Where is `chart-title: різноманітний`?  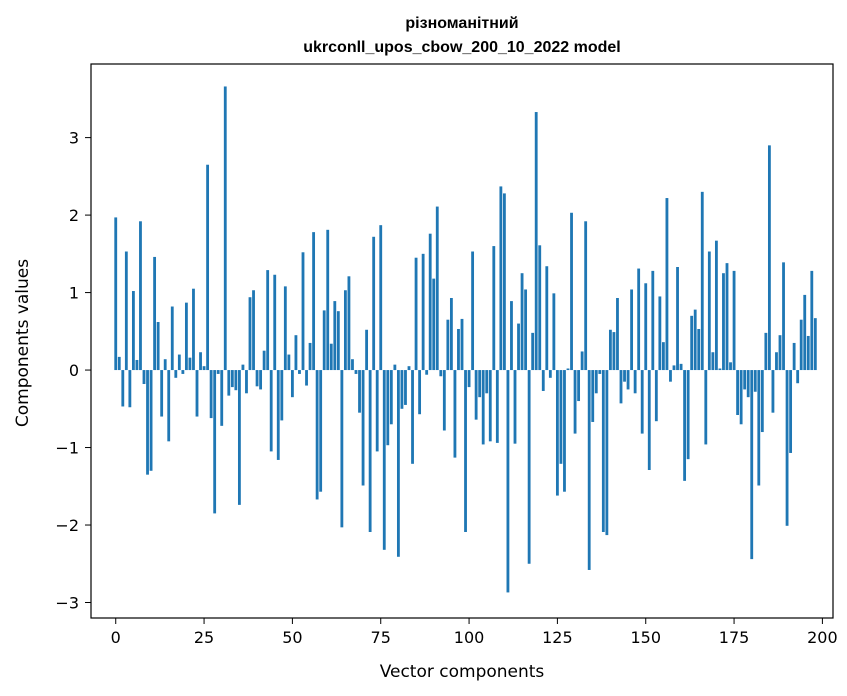 chart-title: різноманітний is located at coordinates (461, 23).